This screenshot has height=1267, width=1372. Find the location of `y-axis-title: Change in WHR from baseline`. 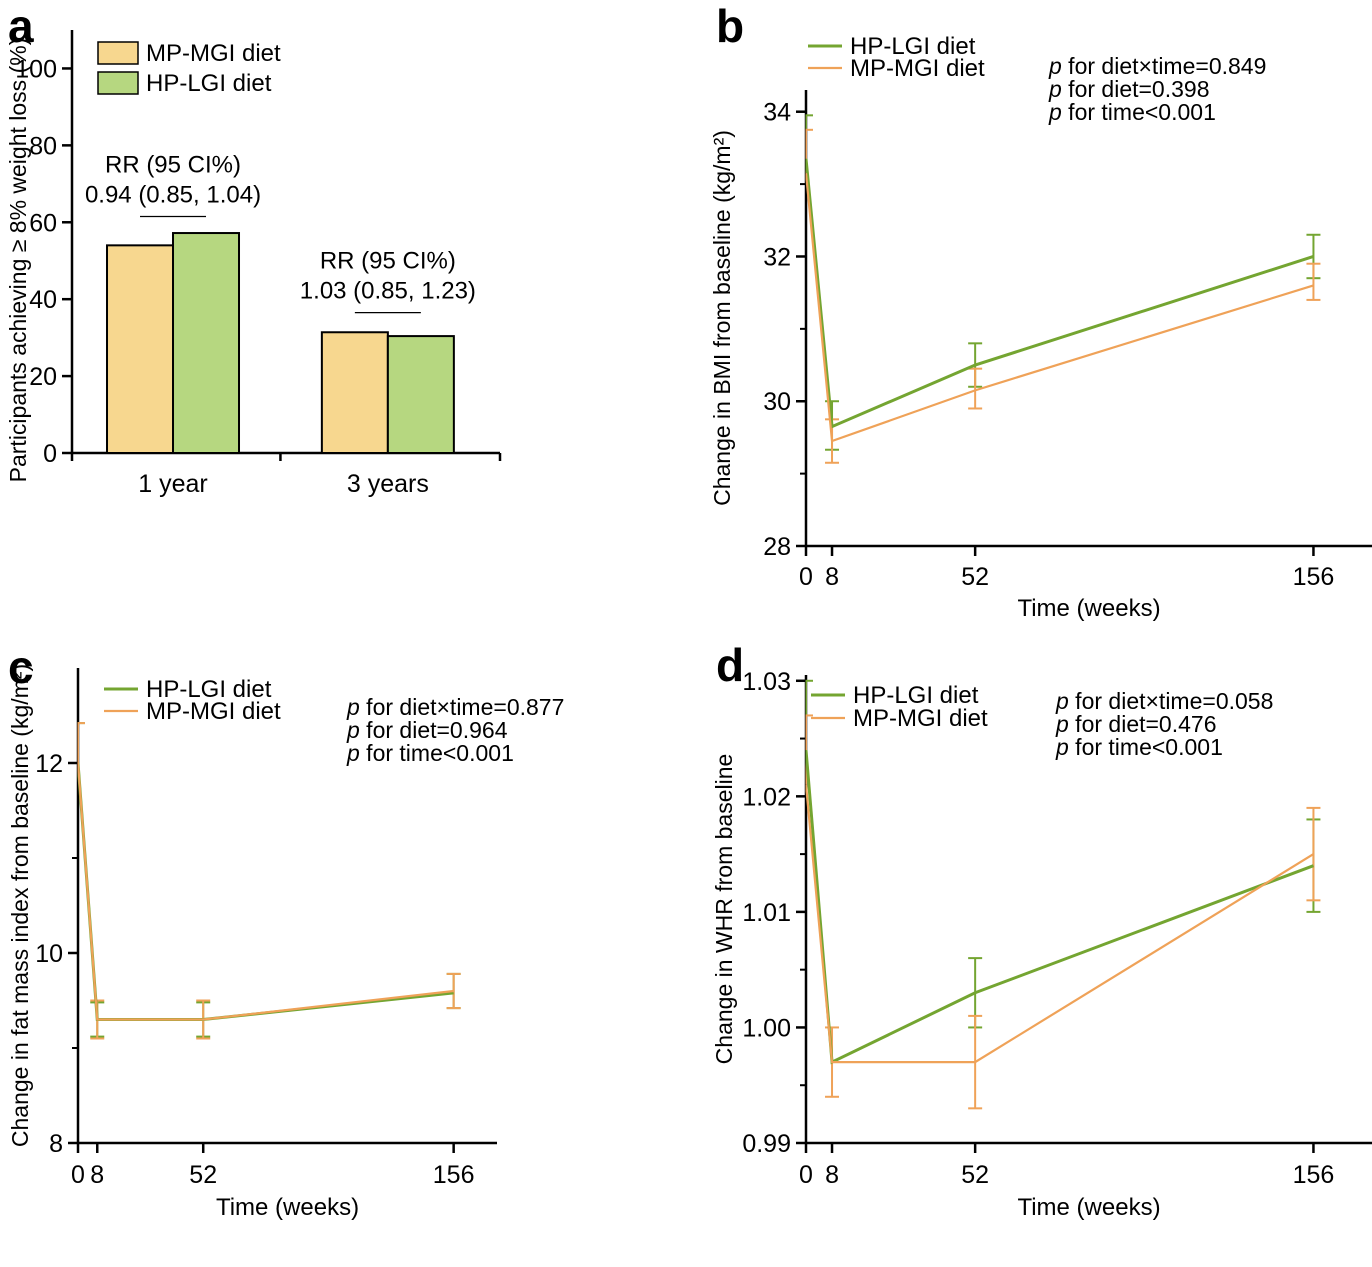

y-axis-title: Change in WHR from baseline is located at coordinates (724, 909).